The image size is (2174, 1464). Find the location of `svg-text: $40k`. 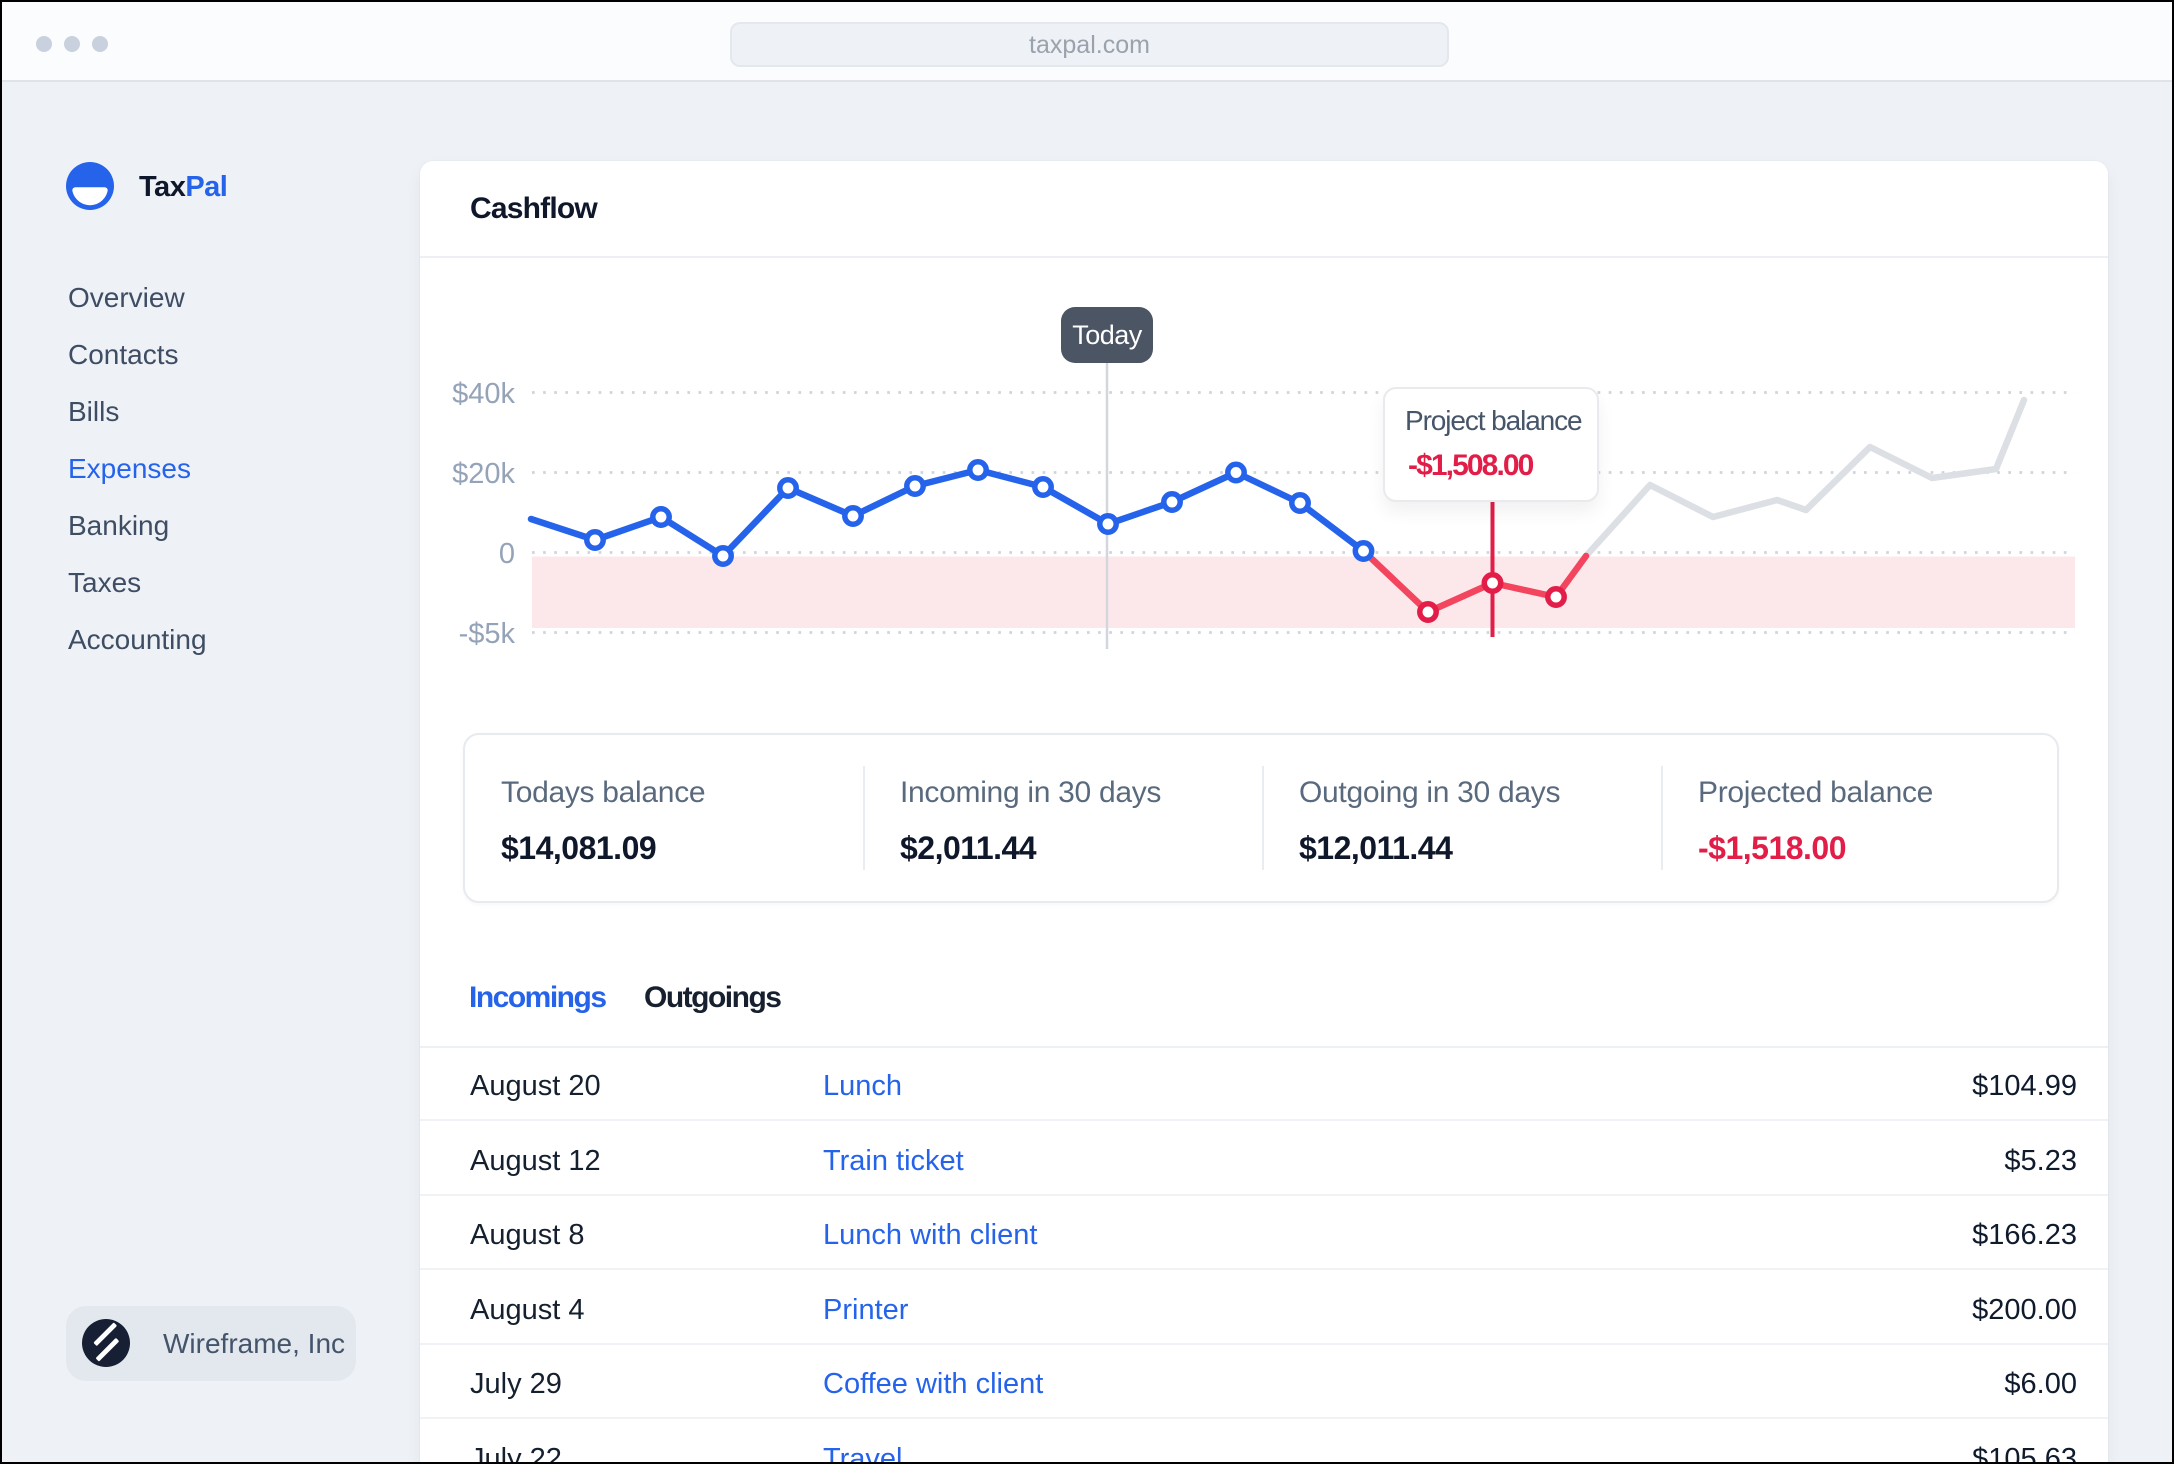

svg-text: $40k is located at coordinates (483, 394).